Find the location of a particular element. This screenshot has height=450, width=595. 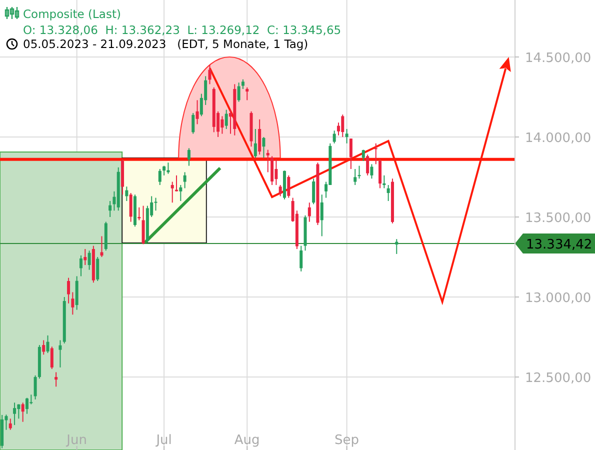

text: O: 13.328,06 H: 13.362,23 L: 13.269,12 C: 13.345,65 is located at coordinates (182, 30).